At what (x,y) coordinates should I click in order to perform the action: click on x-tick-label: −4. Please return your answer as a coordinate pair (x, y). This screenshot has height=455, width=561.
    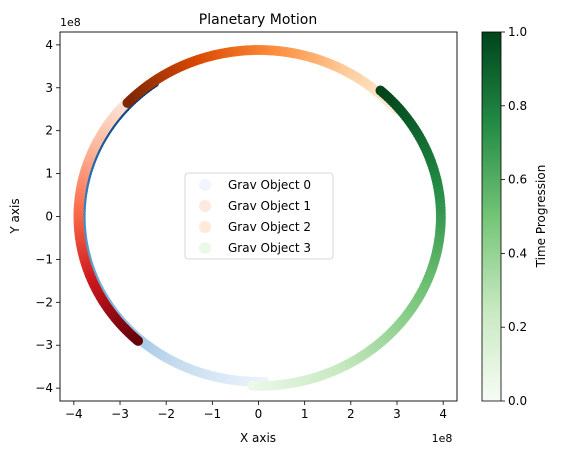
    Looking at the image, I should click on (74, 414).